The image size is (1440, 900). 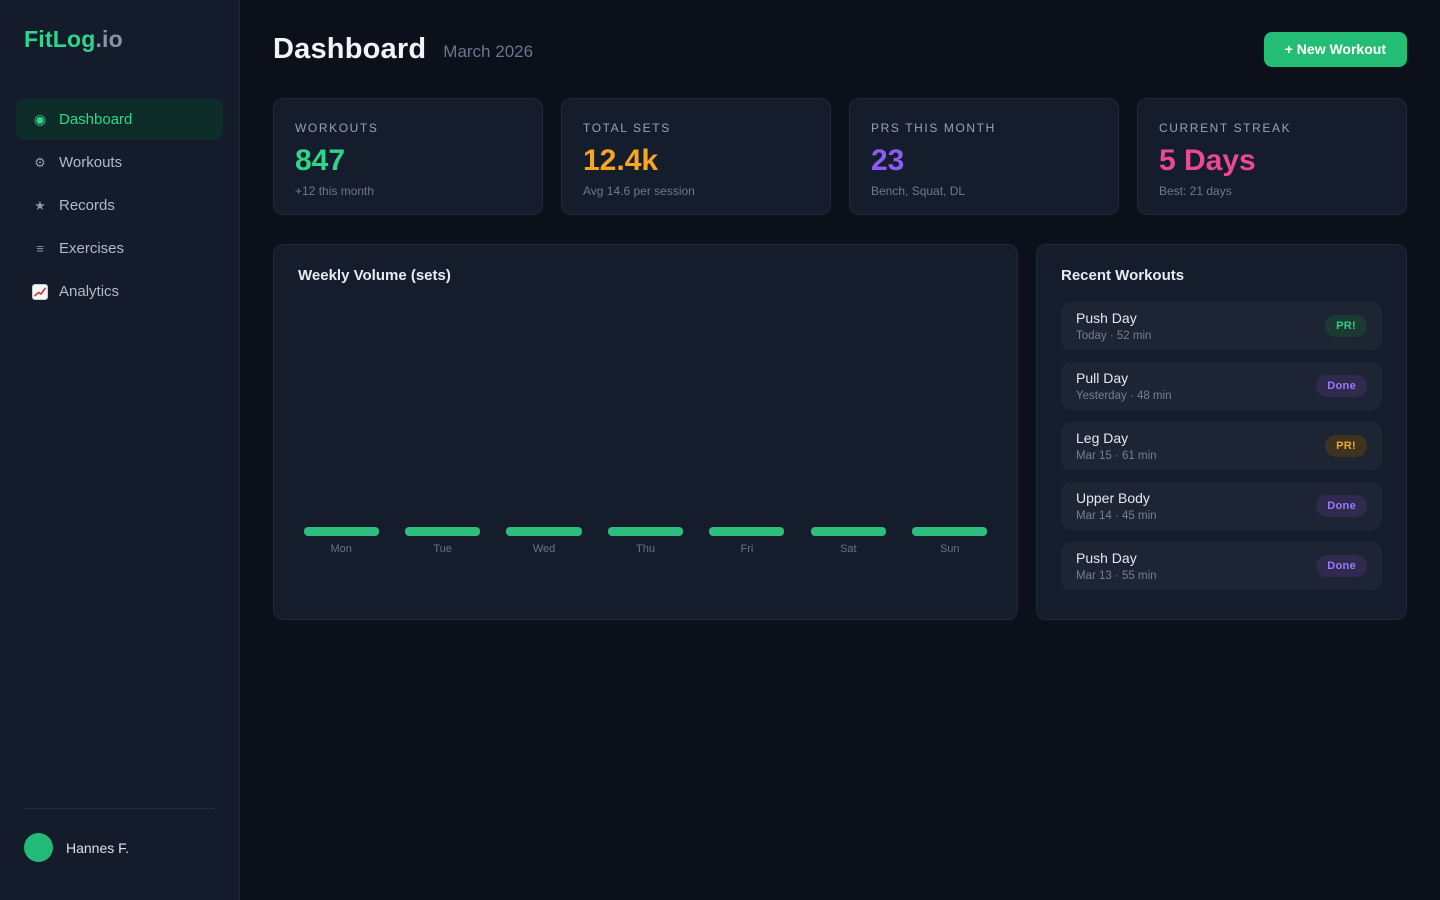 What do you see at coordinates (1221, 326) in the screenshot?
I see `workout-list-item: Push Day Today · 52 min PR!` at bounding box center [1221, 326].